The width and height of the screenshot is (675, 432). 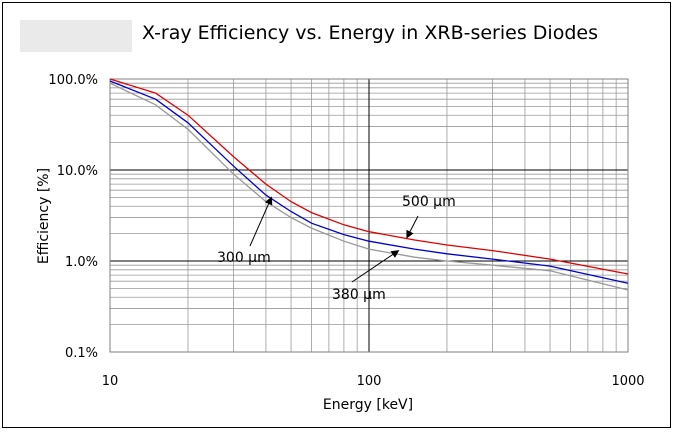 I want to click on y-tick-label: 10.0%, so click(x=77, y=171).